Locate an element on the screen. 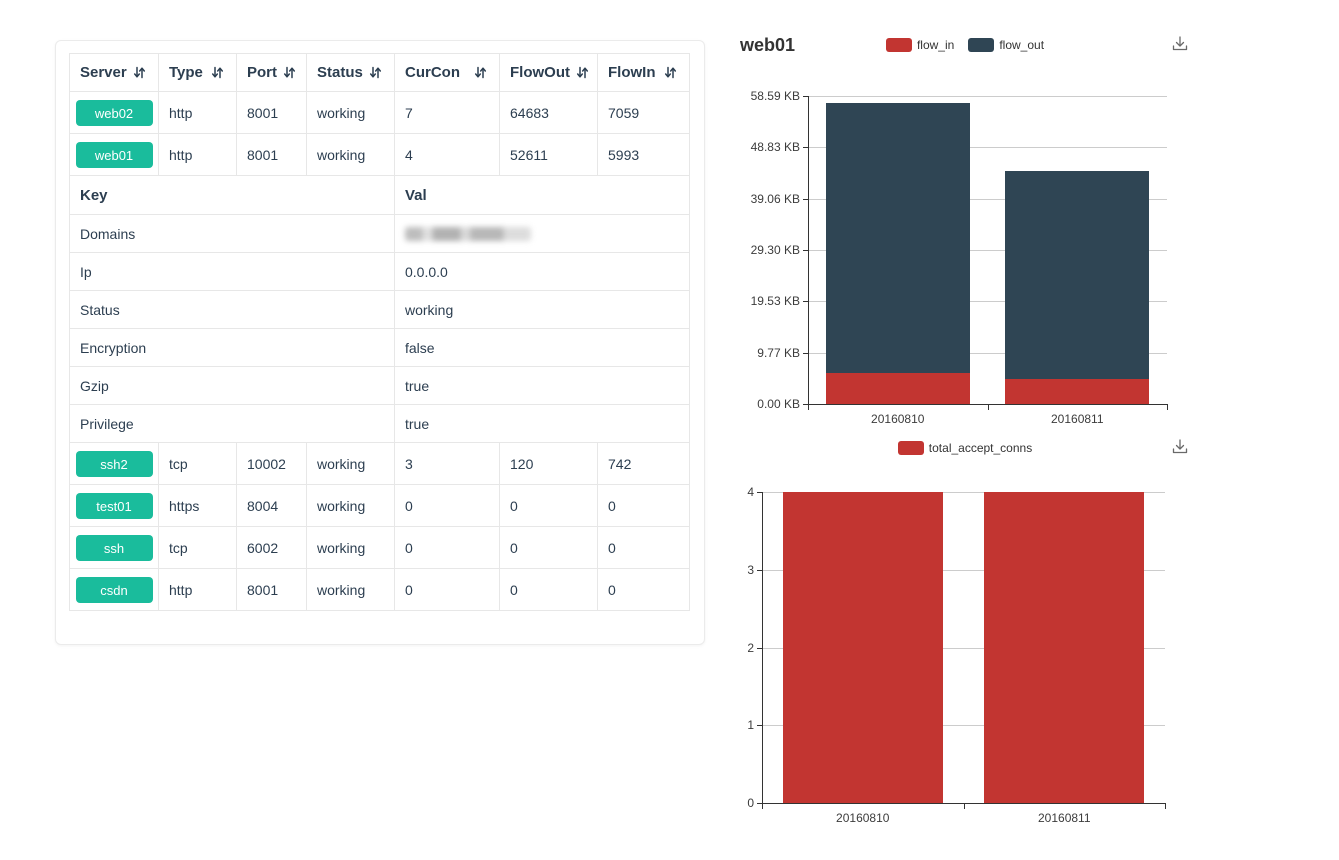 The image size is (1339, 860). kv-key-cell: Encryption is located at coordinates (232, 347).